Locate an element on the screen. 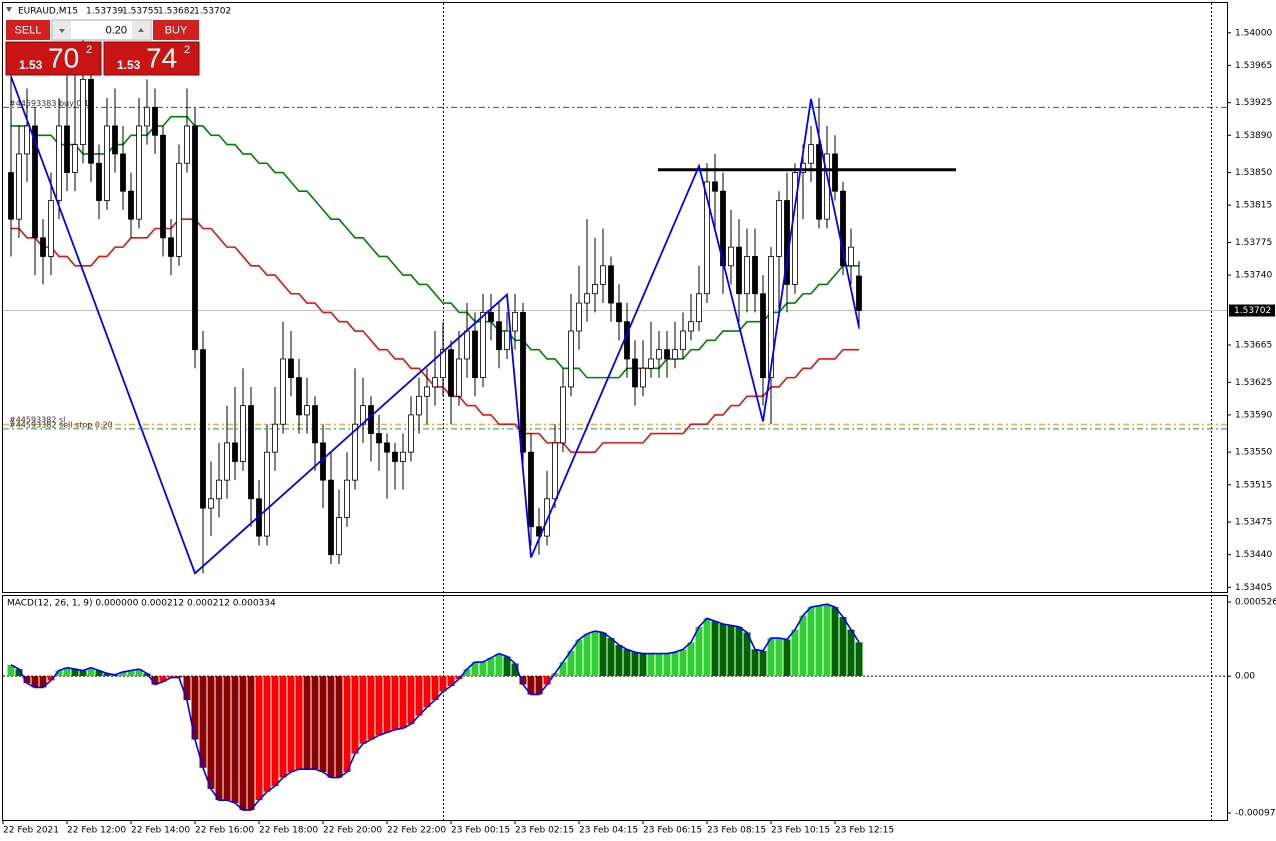 This screenshot has height=841, width=1276. x-tick-label: 22 Feb 16:00 is located at coordinates (224, 831).